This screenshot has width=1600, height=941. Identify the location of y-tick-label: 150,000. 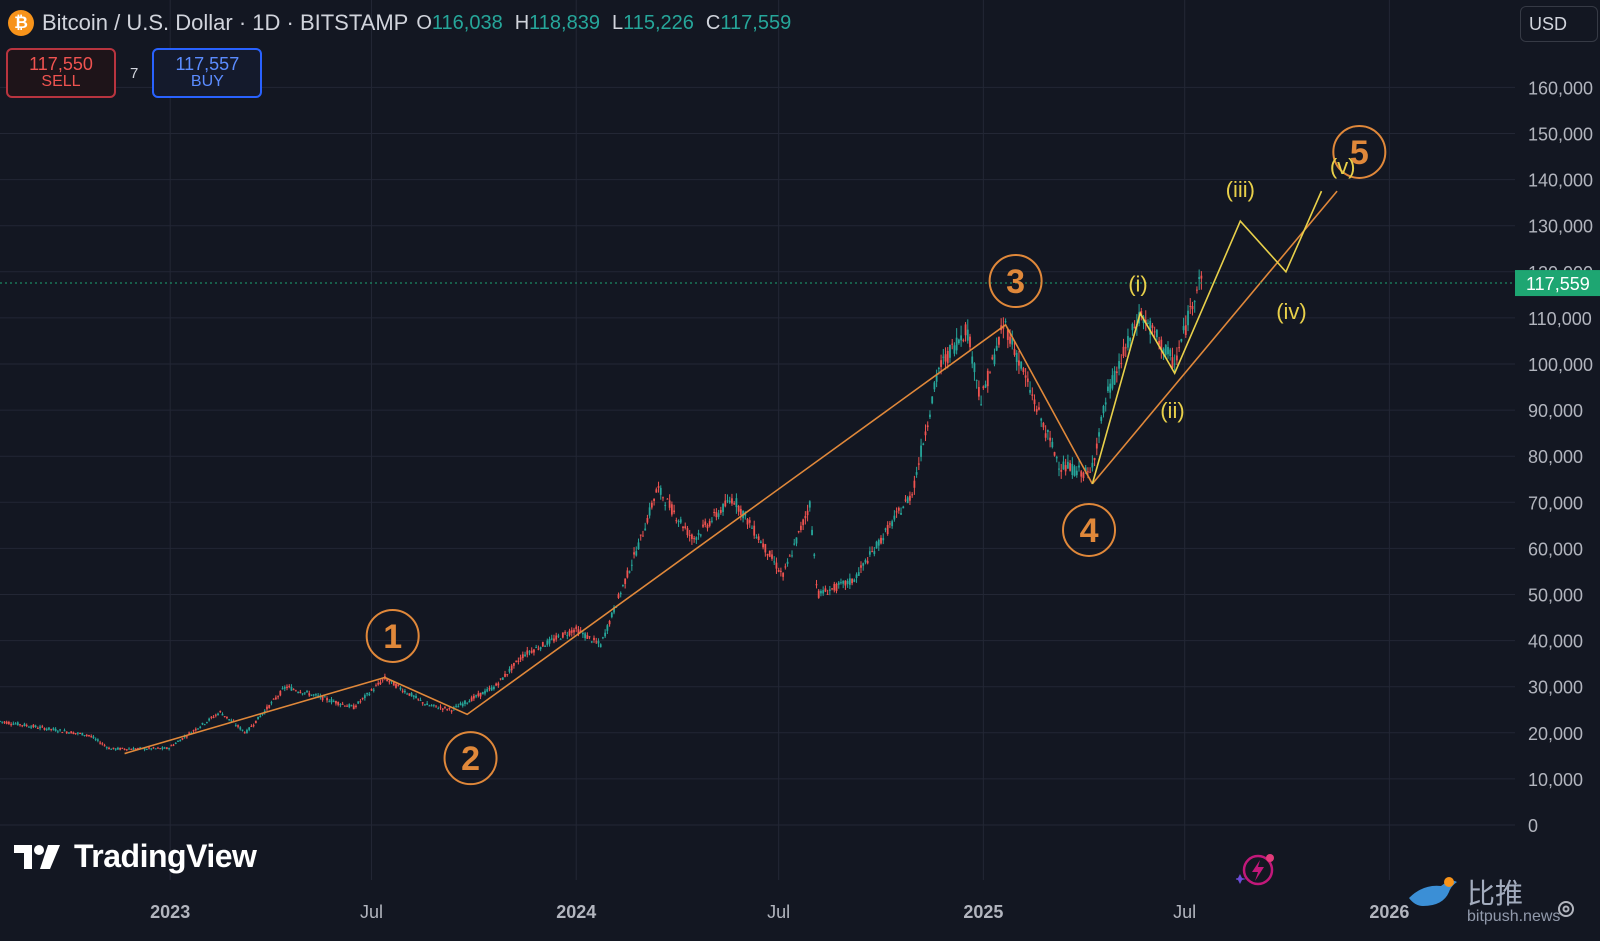
(1560, 135).